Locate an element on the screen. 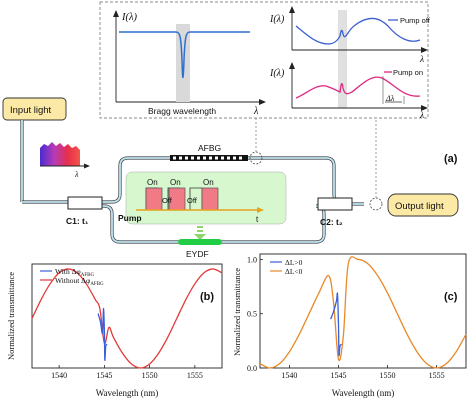 This screenshot has width=474, height=400. panel-a-label: (a) is located at coordinates (451, 159).